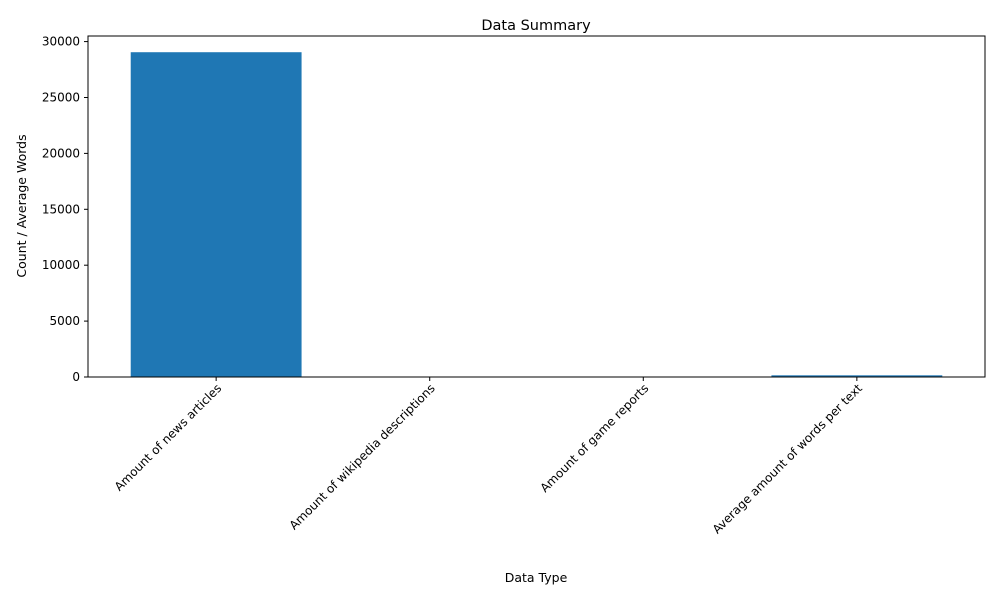 The width and height of the screenshot is (1000, 600). I want to click on y-tick-label-1: 5000, so click(64, 321).